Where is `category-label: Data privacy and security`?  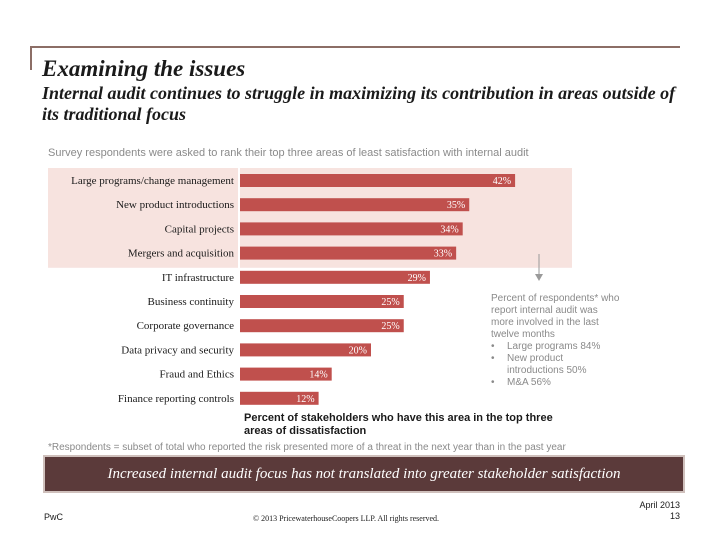 category-label: Data privacy and security is located at coordinates (177, 350).